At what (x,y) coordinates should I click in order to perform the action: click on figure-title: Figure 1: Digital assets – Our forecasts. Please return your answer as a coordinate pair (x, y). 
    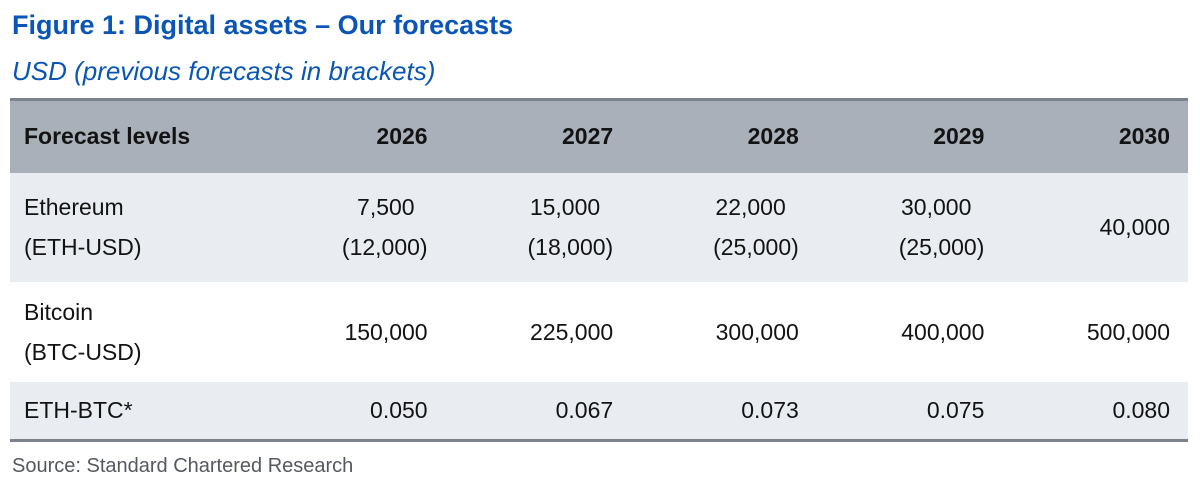
    Looking at the image, I should click on (263, 25).